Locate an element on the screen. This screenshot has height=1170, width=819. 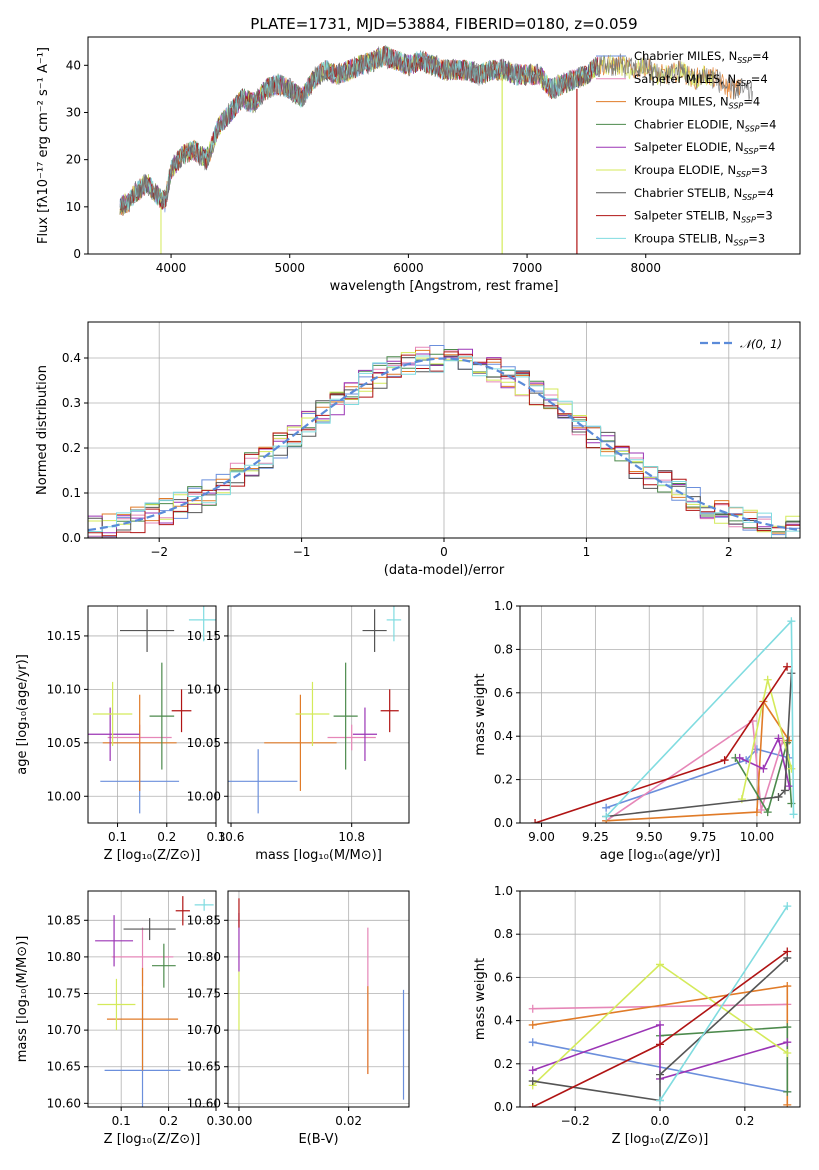
x-axis-label: wavelength [Angstrom, rest frame] is located at coordinates (444, 286).